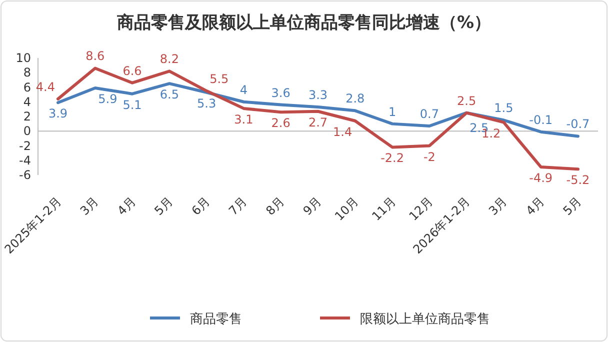 The height and width of the screenshot is (342, 608). Describe the element at coordinates (27, 73) in the screenshot. I see `y-tick-label: 8` at that location.